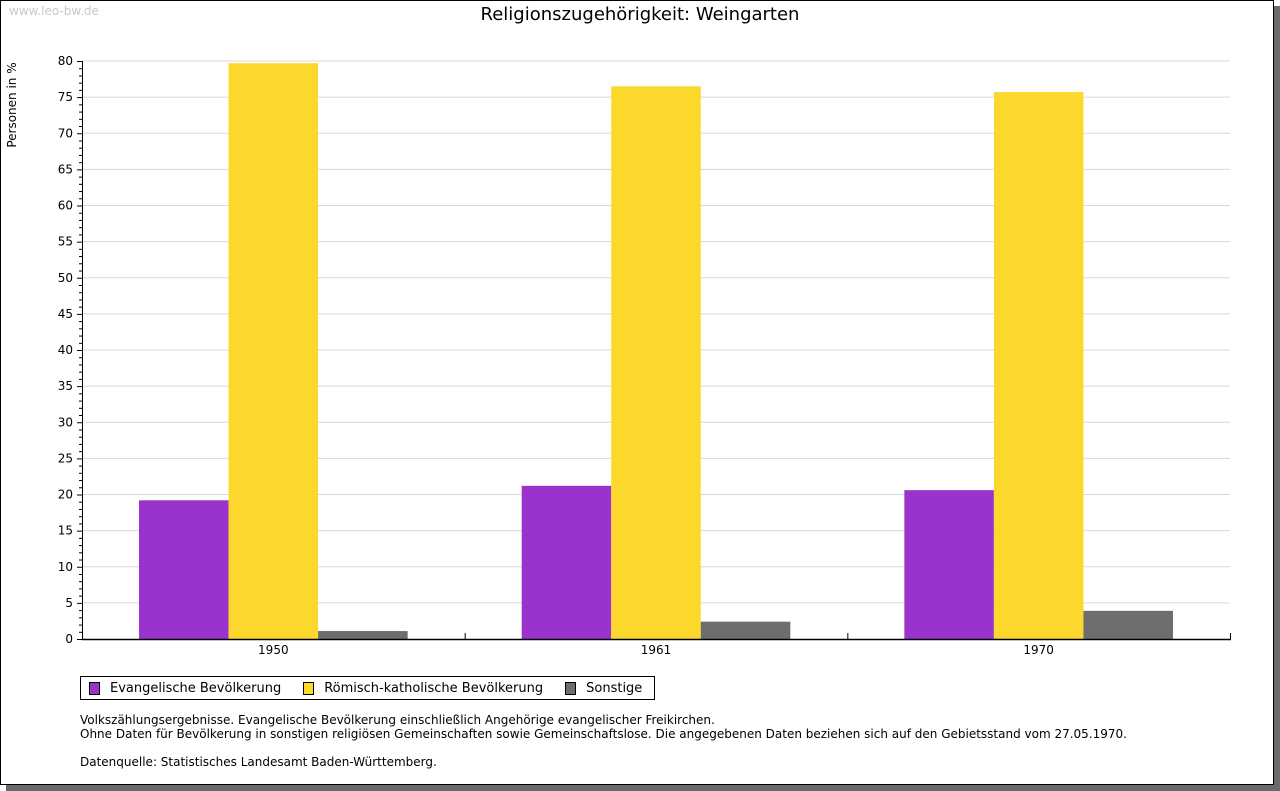 This screenshot has height=791, width=1280. I want to click on y-tick-label: 30, so click(65, 422).